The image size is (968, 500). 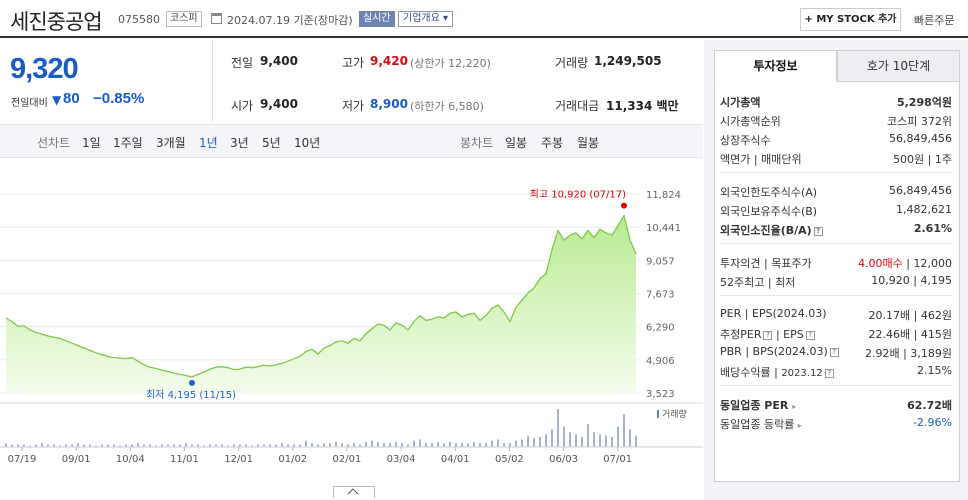 I want to click on est-per-value: 22.46배, so click(x=889, y=334).